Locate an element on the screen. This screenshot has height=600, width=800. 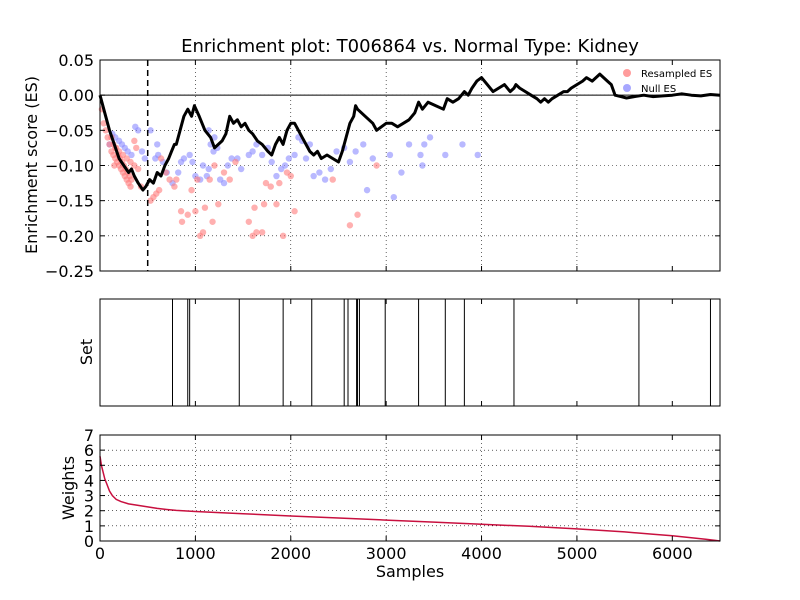
legend-resampled-marker is located at coordinates (627, 73).